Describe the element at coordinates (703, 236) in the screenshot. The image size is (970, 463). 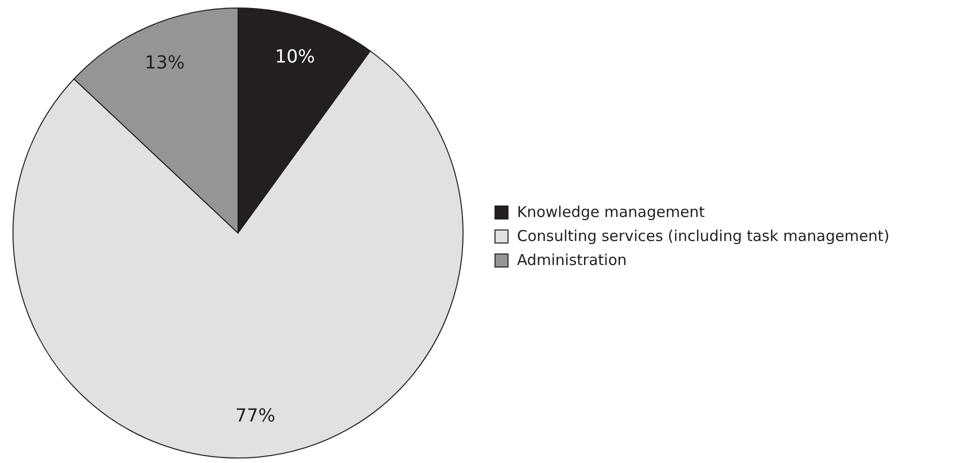
I see `legend-label: Consulting services (including task management)` at that location.